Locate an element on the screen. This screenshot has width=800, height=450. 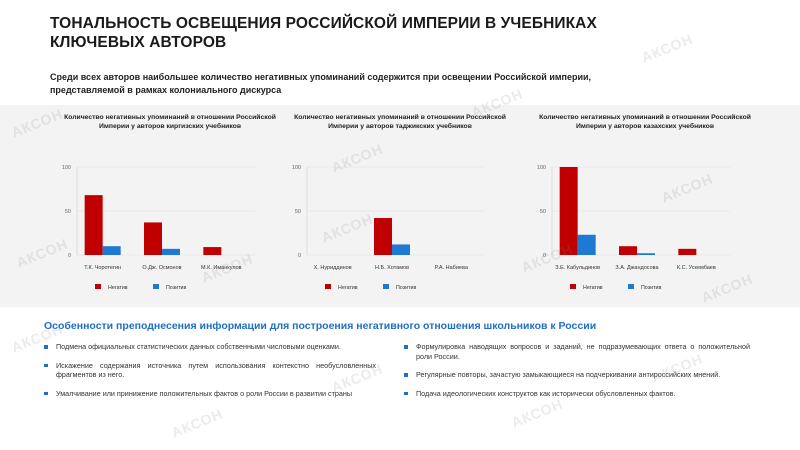
x-tick-label: Р.А. Набиева is located at coordinates (452, 268).